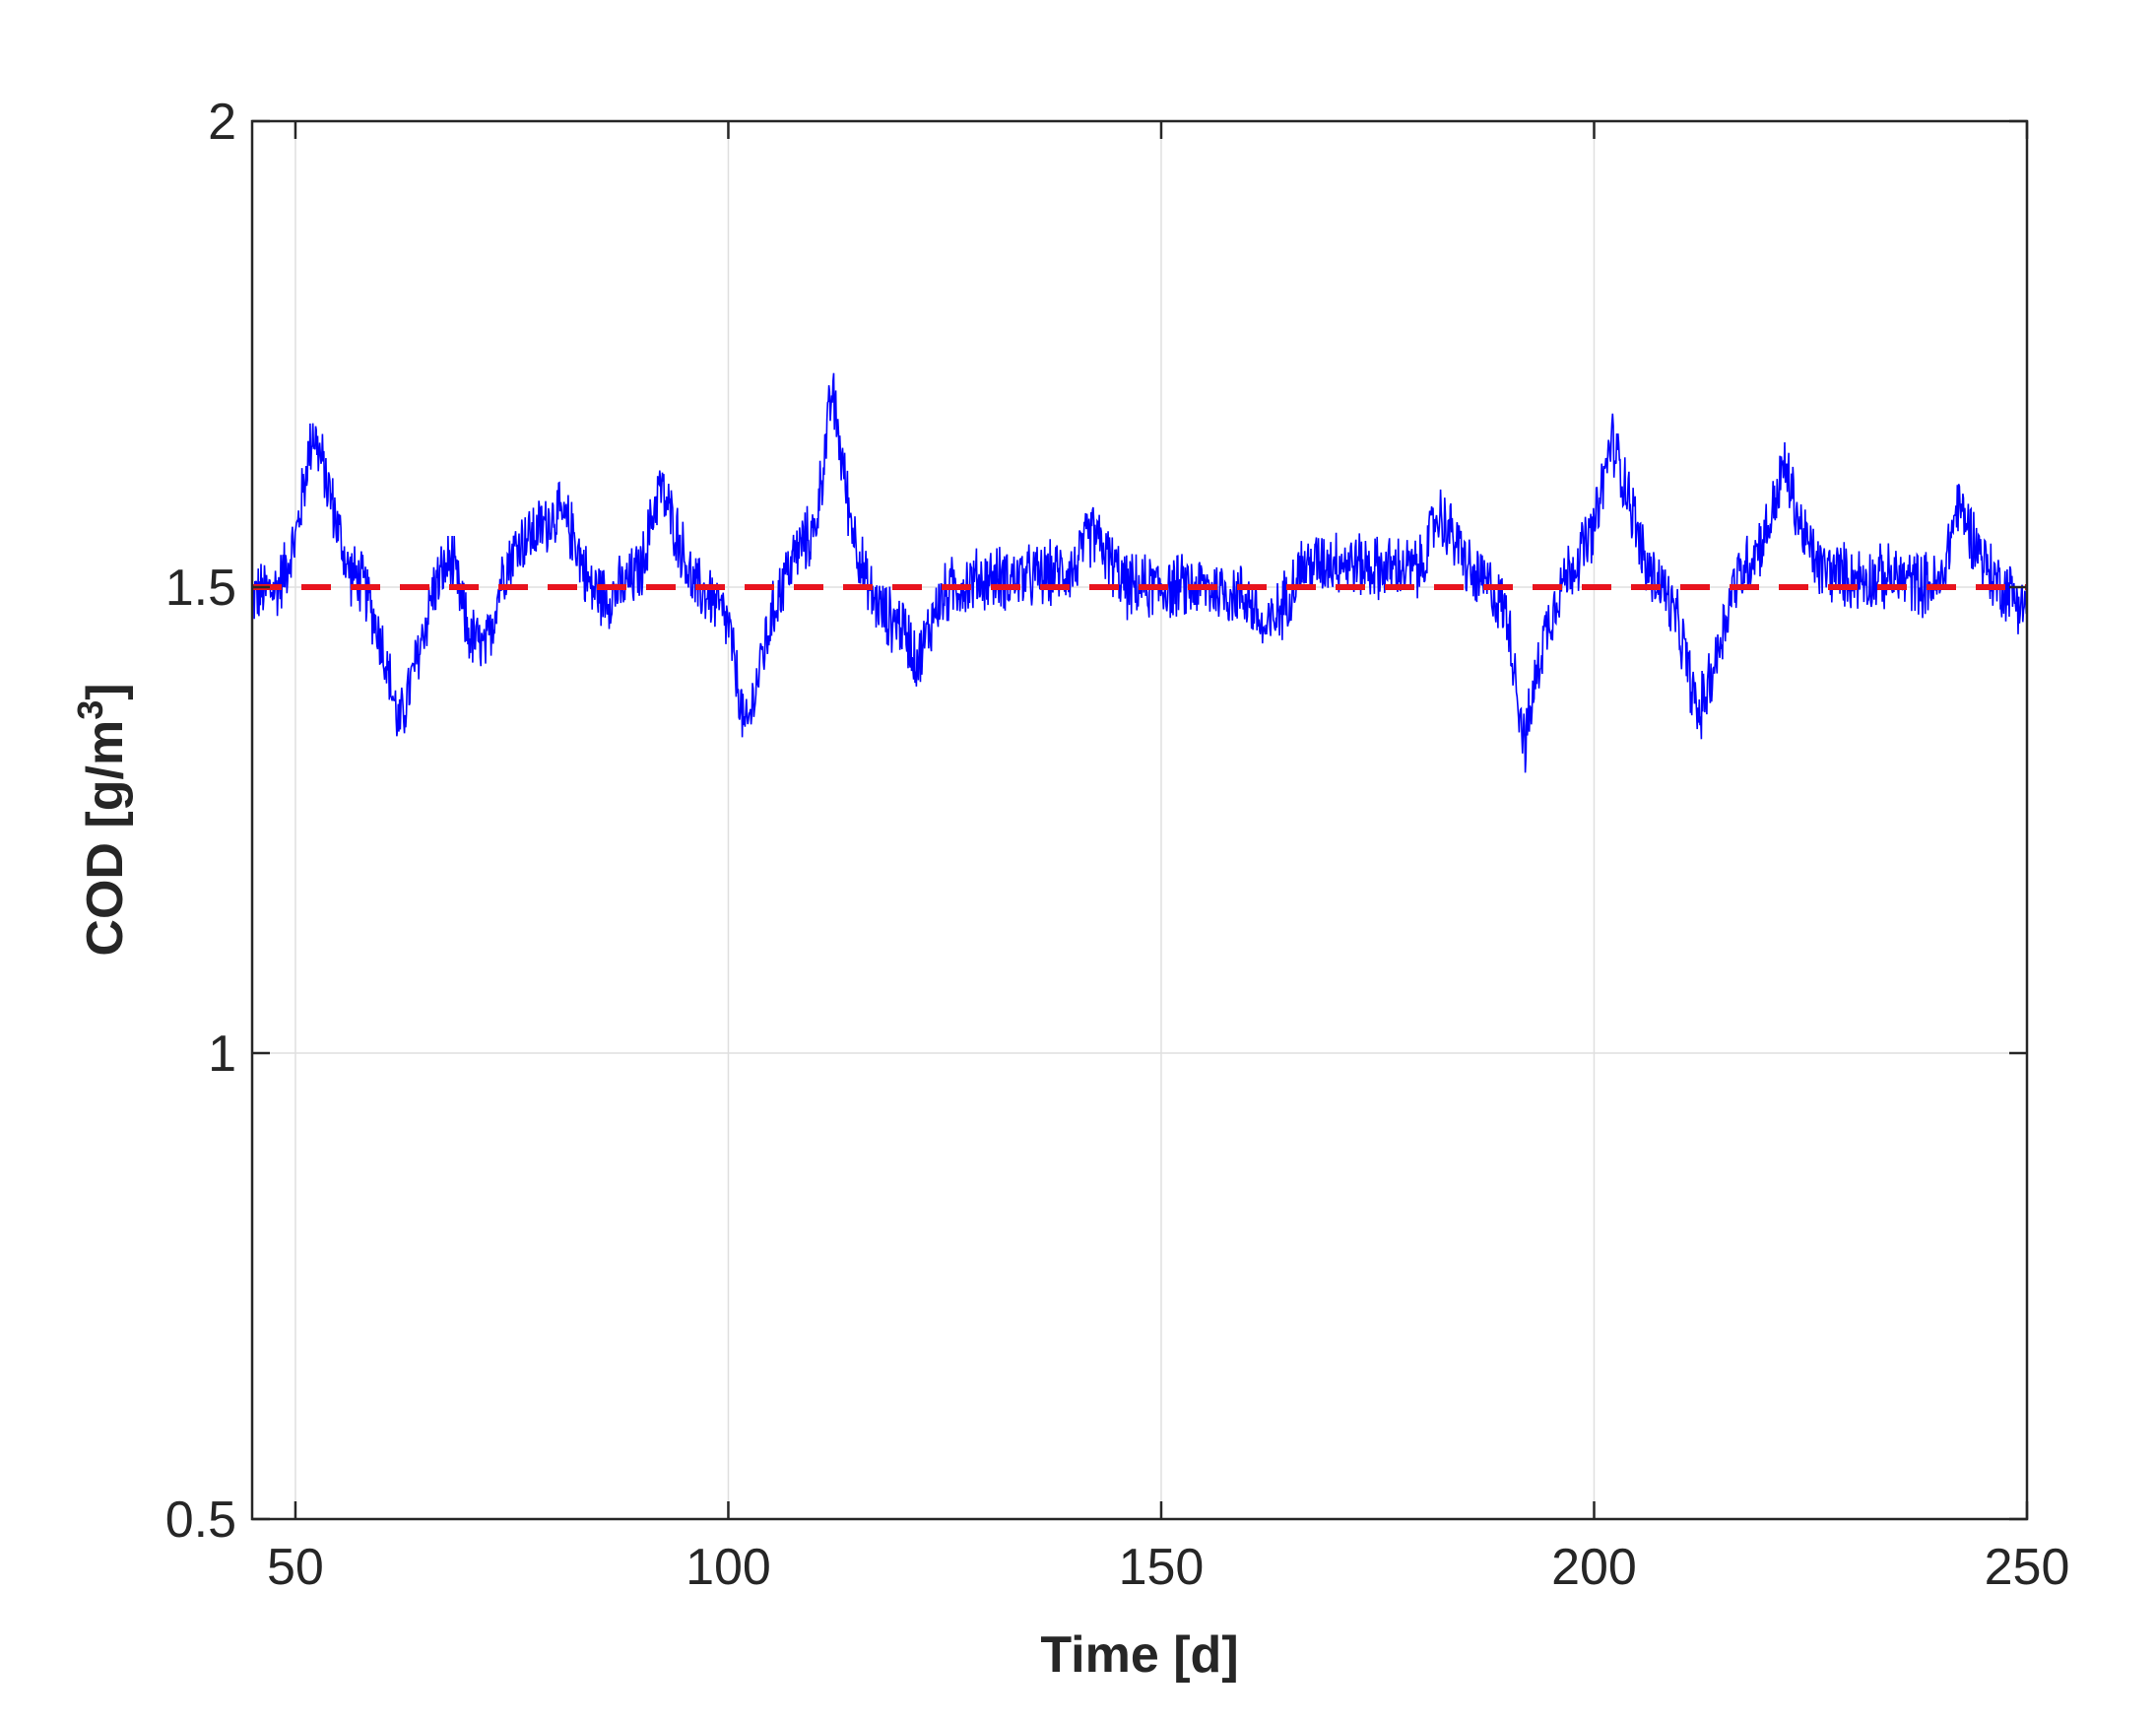  Describe the element at coordinates (1139, 1655) in the screenshot. I see `x-axis-label: Time [d]` at that location.